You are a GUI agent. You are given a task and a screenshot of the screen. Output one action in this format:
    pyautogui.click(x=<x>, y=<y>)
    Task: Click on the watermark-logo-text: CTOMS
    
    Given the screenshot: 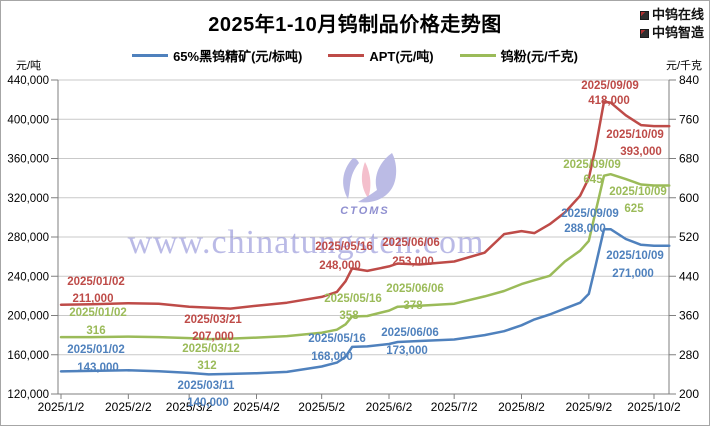 What is the action you would take?
    pyautogui.click(x=365, y=211)
    